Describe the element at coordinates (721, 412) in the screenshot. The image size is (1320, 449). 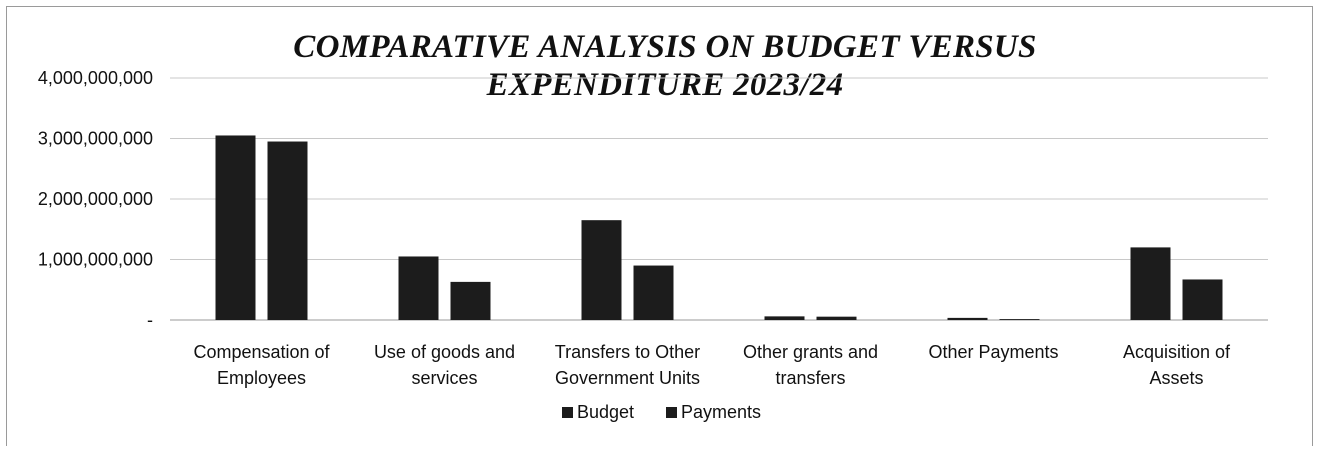
I see `legend-label-payments: Payments` at that location.